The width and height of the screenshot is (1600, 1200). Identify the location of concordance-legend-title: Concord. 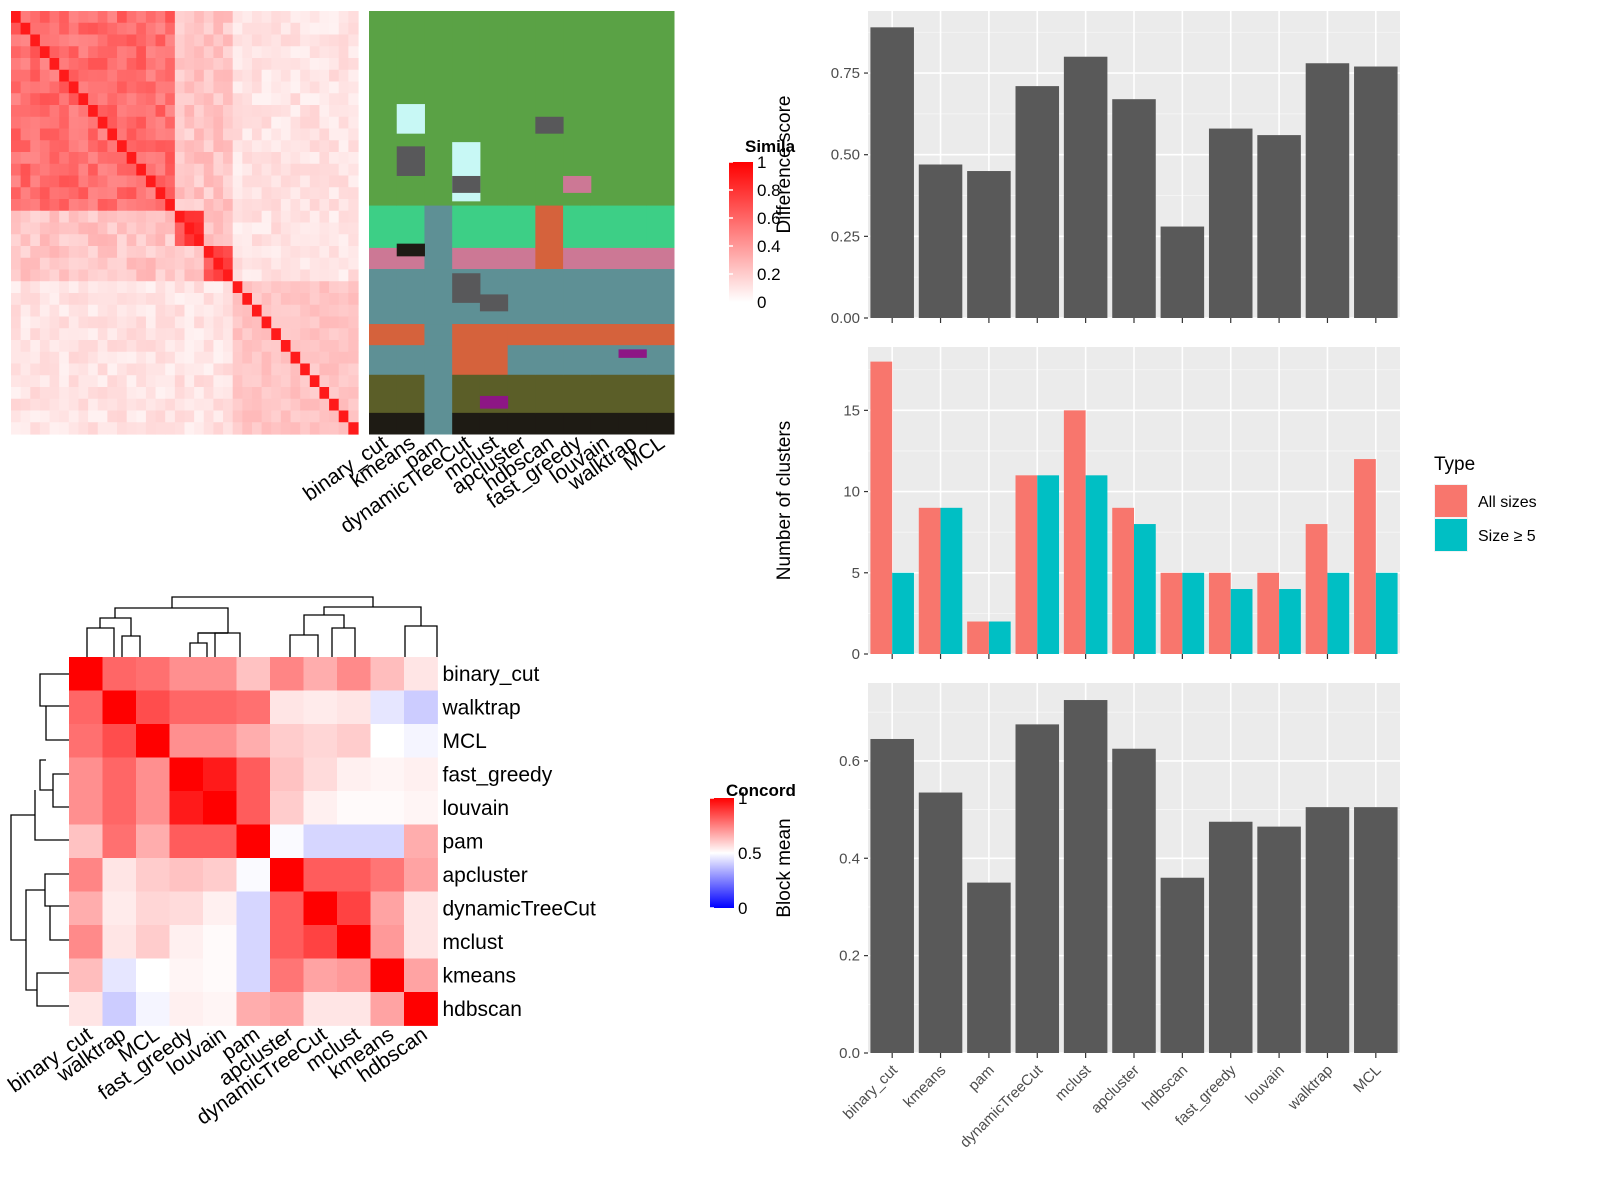
(761, 790).